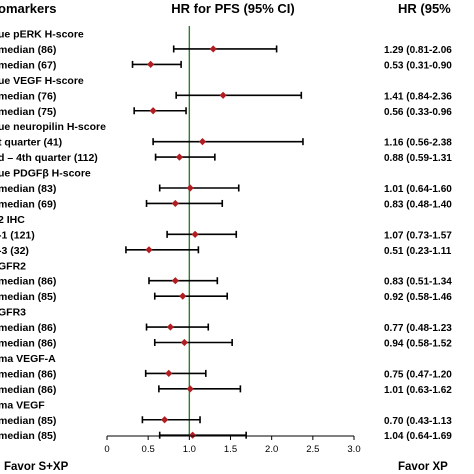 This screenshot has height=474, width=474. I want to click on right-column-header: HR (95%, so click(424, 8).